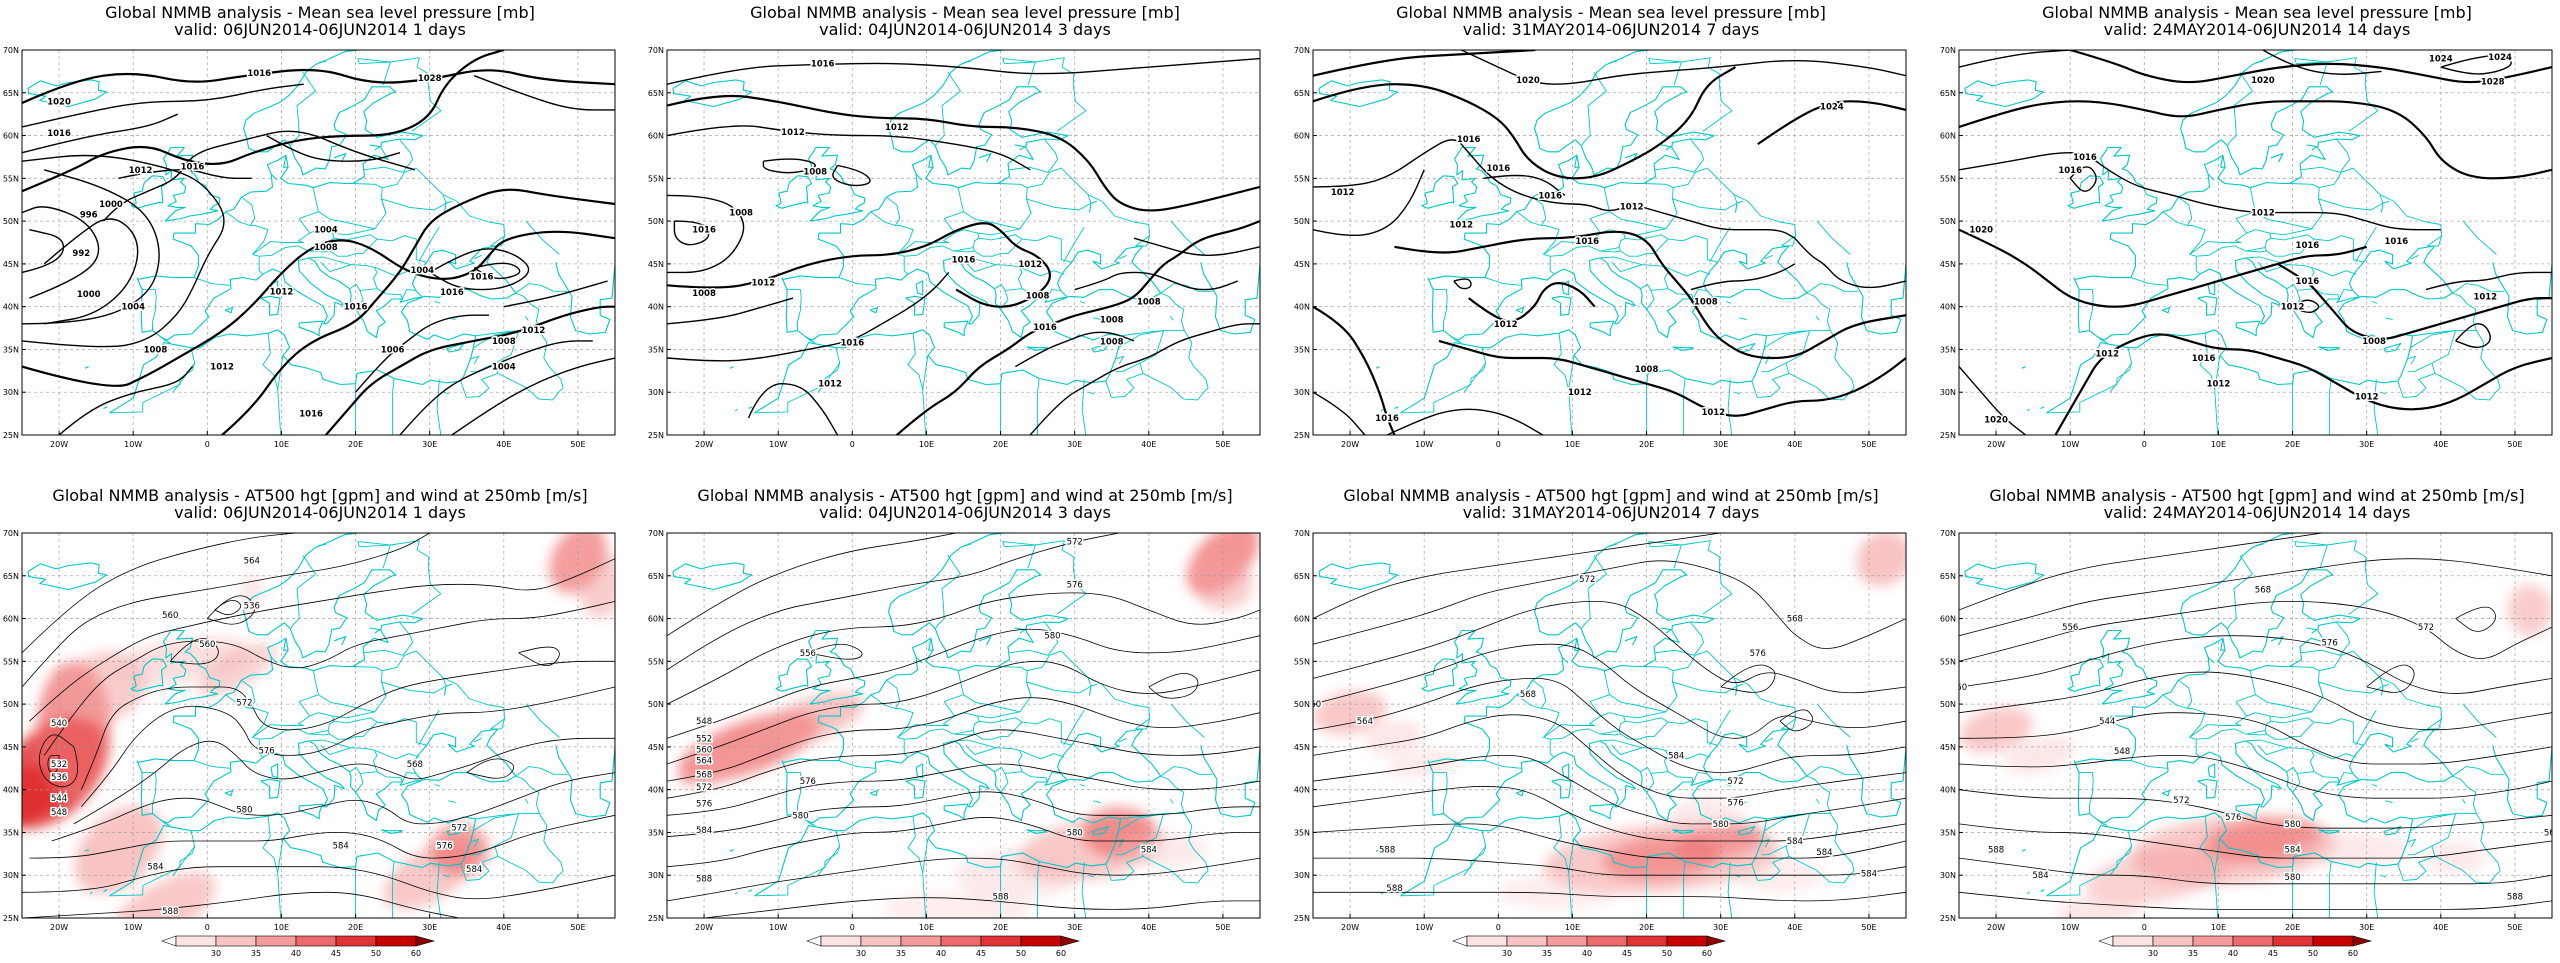 The image size is (2560, 963). What do you see at coordinates (1832, 107) in the screenshot?
I see `contour-label: 1024` at bounding box center [1832, 107].